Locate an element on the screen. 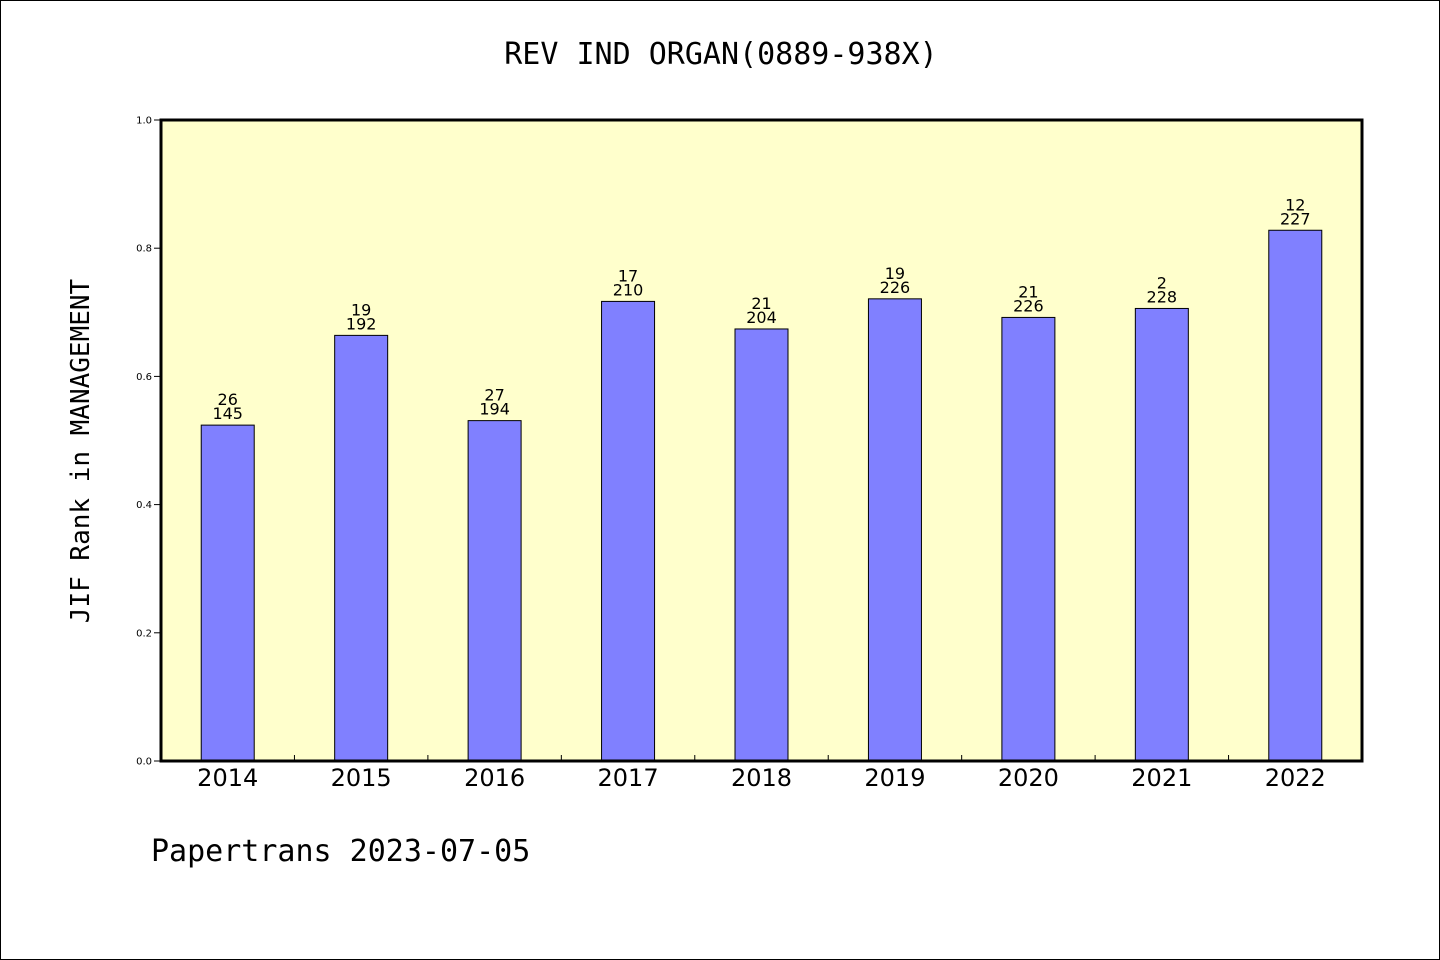 The image size is (1440, 960). x-tick-label: 2021 is located at coordinates (1161, 778).